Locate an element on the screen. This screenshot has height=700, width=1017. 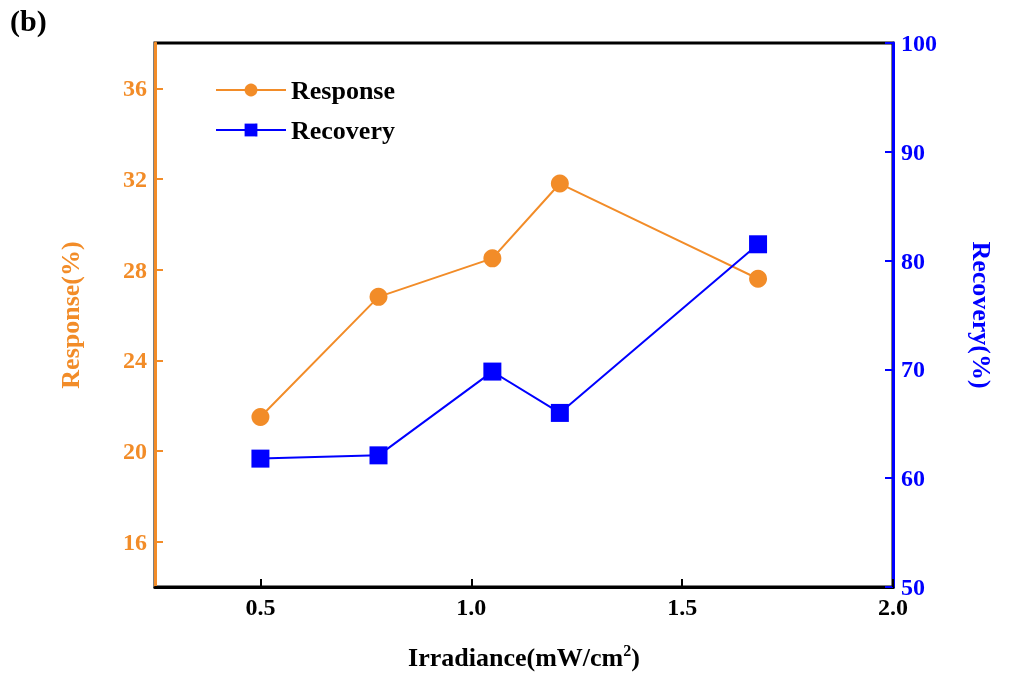
y-tick-label: 32 is located at coordinates (135, 179).